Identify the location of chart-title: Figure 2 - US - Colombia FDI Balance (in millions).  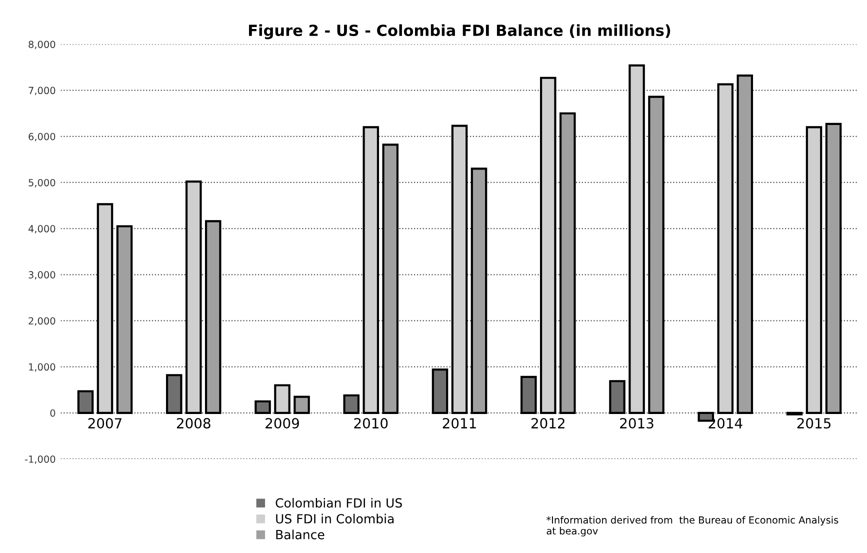
(459, 32).